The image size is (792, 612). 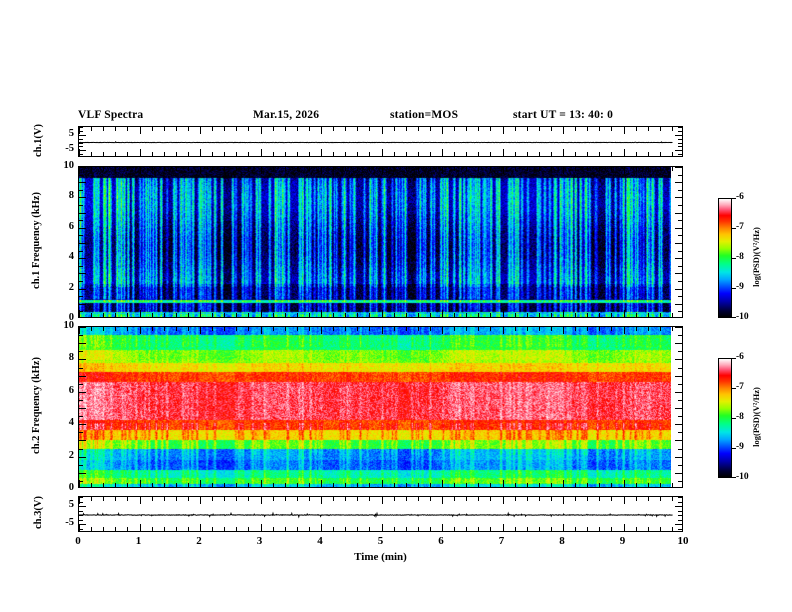 What do you see at coordinates (755, 417) in the screenshot?
I see `ch2-colorbar-title: log(PSD)(V²/Hz)` at bounding box center [755, 417].